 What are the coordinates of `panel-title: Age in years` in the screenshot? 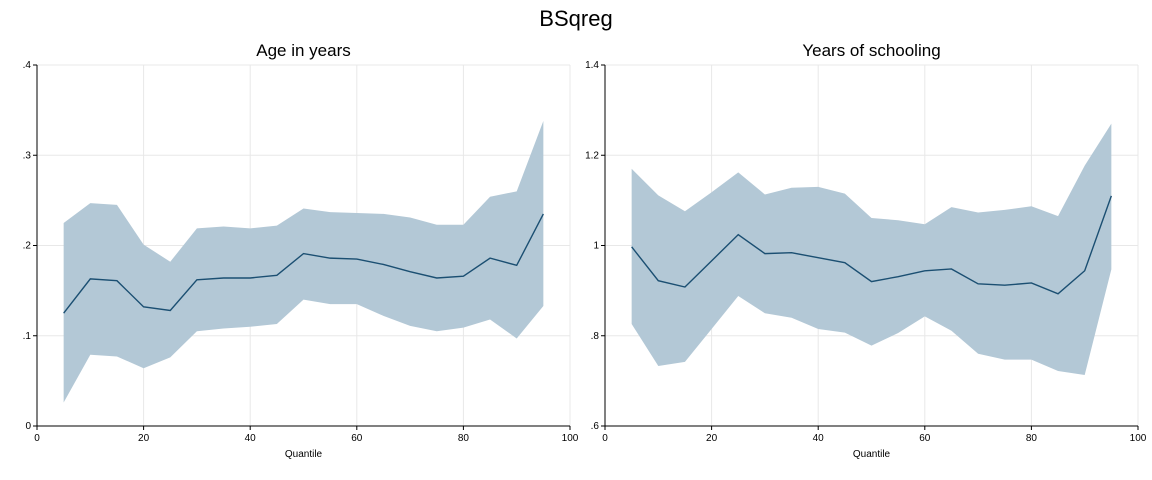 It's located at (303, 50).